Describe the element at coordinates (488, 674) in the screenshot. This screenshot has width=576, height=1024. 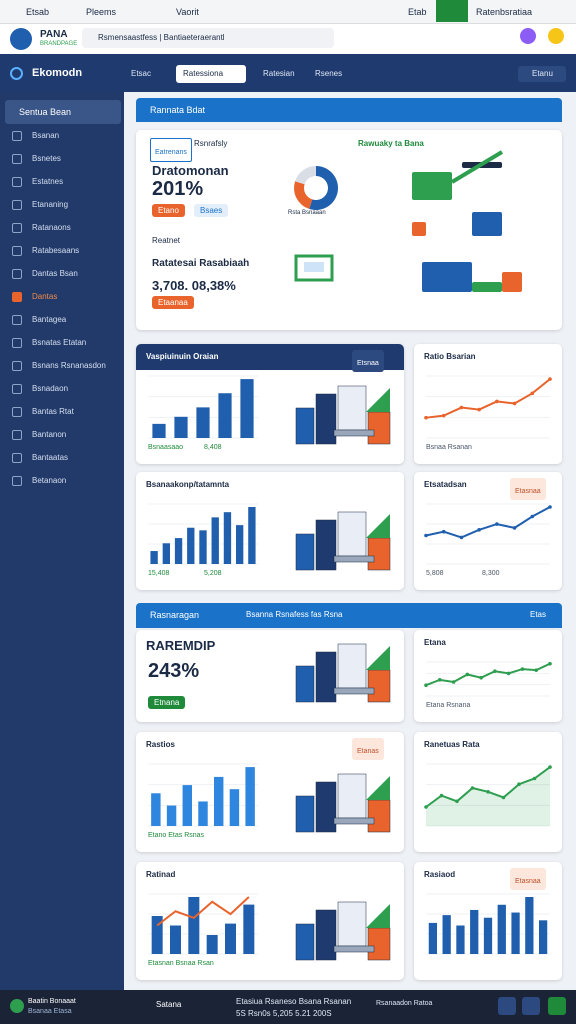
I see `line` at that location.